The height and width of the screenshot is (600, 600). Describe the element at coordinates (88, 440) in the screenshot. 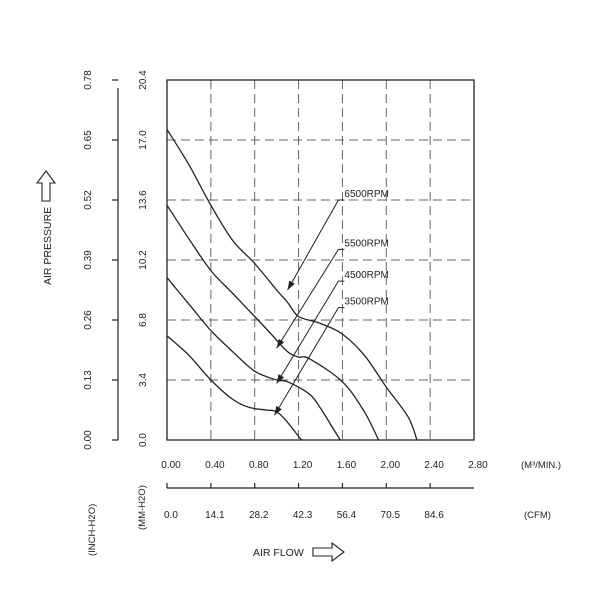

I see `y-tick-label-inch: 0.00` at that location.